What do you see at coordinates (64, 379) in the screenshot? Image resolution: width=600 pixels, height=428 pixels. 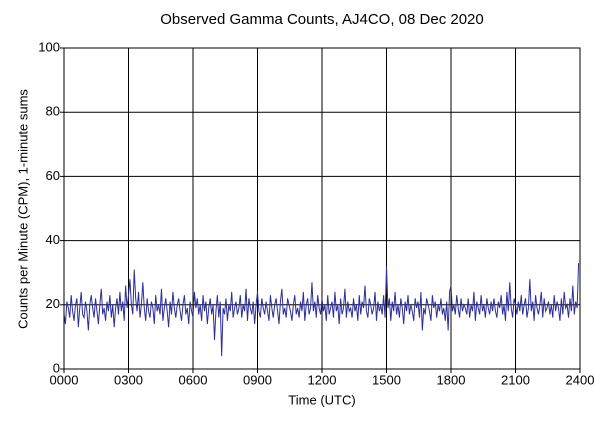 I see `x-tick-label: 0000` at bounding box center [64, 379].